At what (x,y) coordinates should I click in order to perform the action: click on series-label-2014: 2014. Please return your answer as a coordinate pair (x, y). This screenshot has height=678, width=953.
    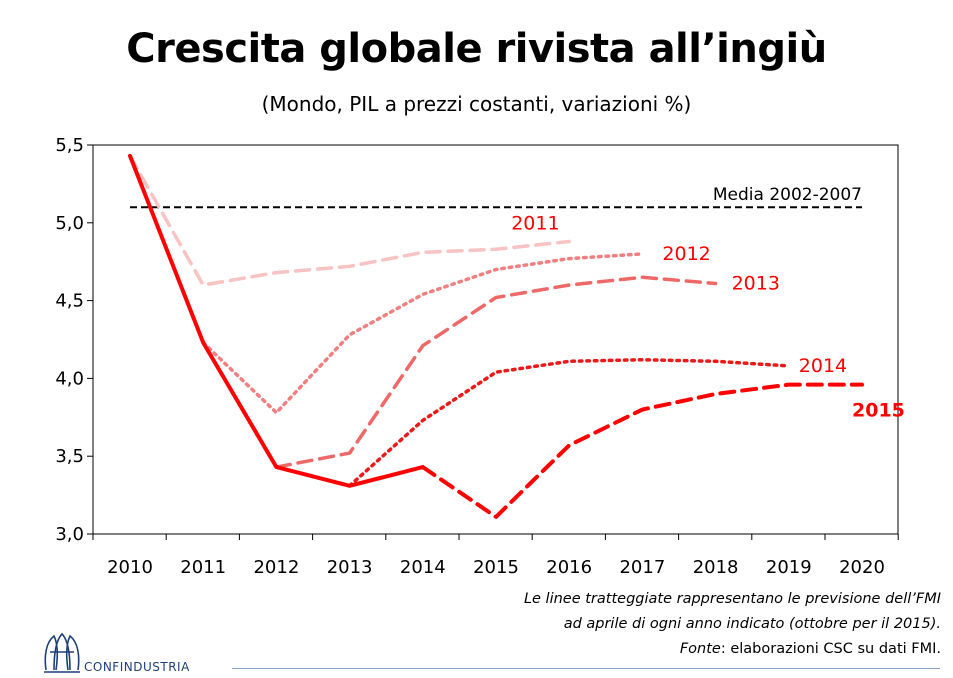
    Looking at the image, I should click on (823, 366).